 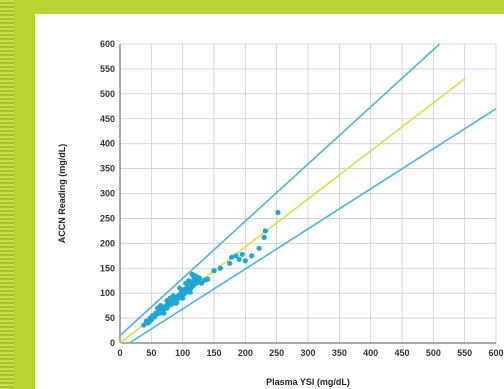 What do you see at coordinates (213, 353) in the screenshot?
I see `x-tick-3: 150` at bounding box center [213, 353].